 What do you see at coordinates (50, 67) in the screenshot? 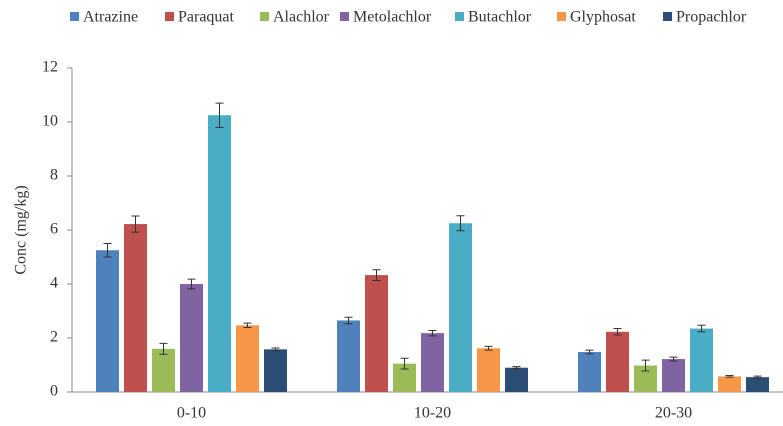
I see `y-tick-label: 12` at bounding box center [50, 67].